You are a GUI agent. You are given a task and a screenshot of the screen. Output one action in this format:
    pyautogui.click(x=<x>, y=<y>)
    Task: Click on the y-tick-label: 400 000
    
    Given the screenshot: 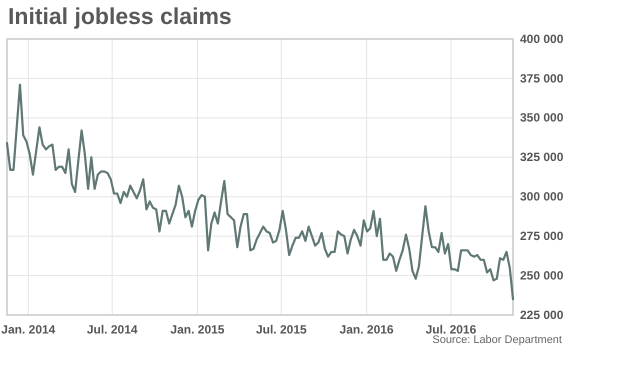 What is the action you would take?
    pyautogui.click(x=542, y=39)
    